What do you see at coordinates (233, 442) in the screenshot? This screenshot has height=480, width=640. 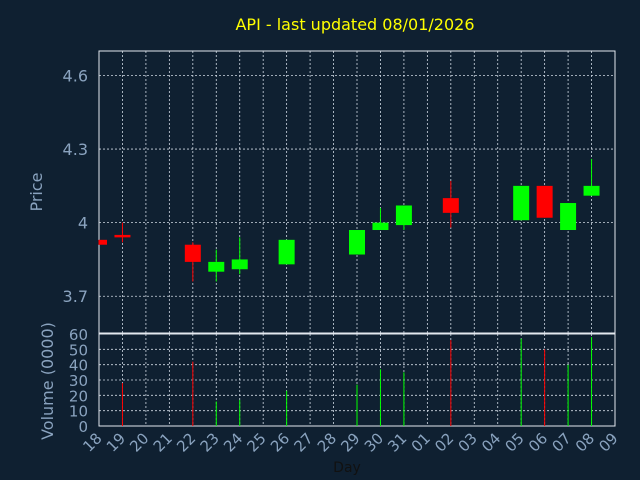 I see `x-tick-label: 24` at bounding box center [233, 442].